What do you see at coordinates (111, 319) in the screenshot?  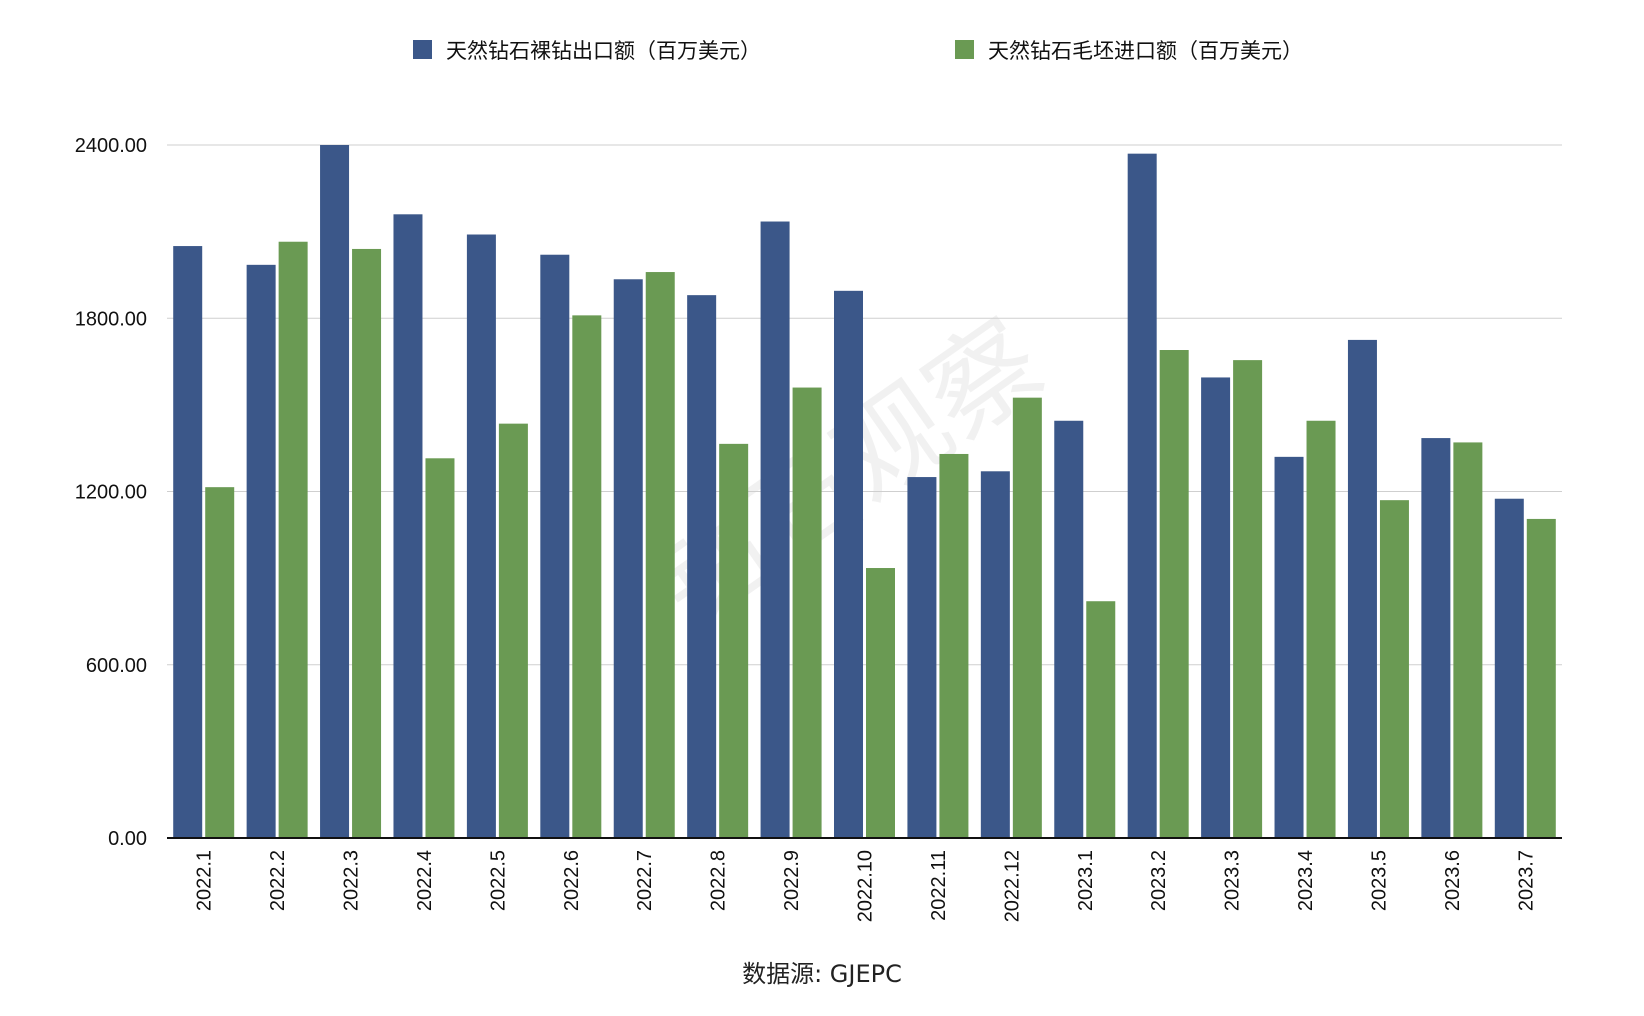 I see `y-tick-label: 1800.00` at bounding box center [111, 319].